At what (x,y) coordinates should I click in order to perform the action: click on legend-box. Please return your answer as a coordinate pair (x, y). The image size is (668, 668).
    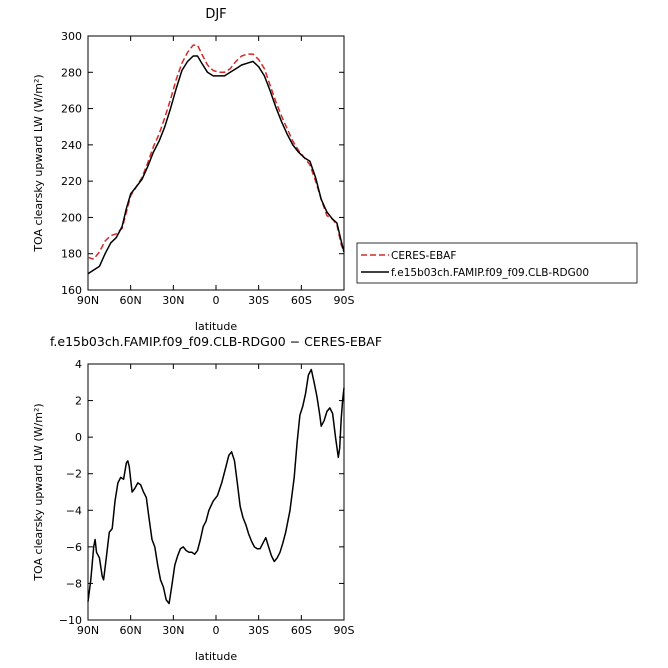
    Looking at the image, I should click on (497, 263).